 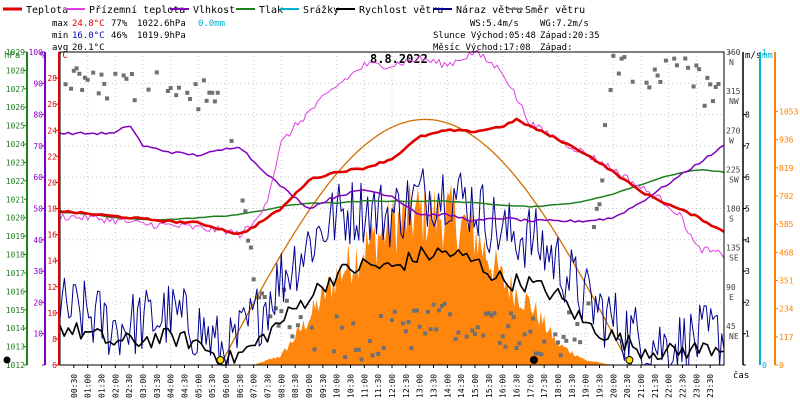 What do you see at coordinates (544, 386) in the screenshot?
I see `tick-label-time: 17:30` at bounding box center [544, 386].